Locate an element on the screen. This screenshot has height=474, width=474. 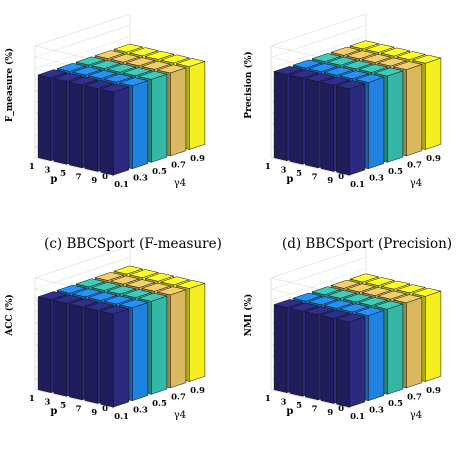
gridline is located at coordinates (82, 39).